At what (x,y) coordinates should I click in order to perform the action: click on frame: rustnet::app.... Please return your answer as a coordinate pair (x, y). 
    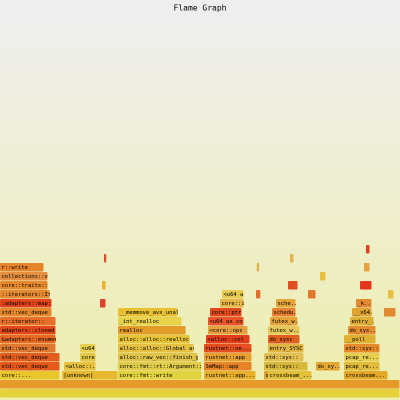
    Looking at the image, I should click on (230, 375).